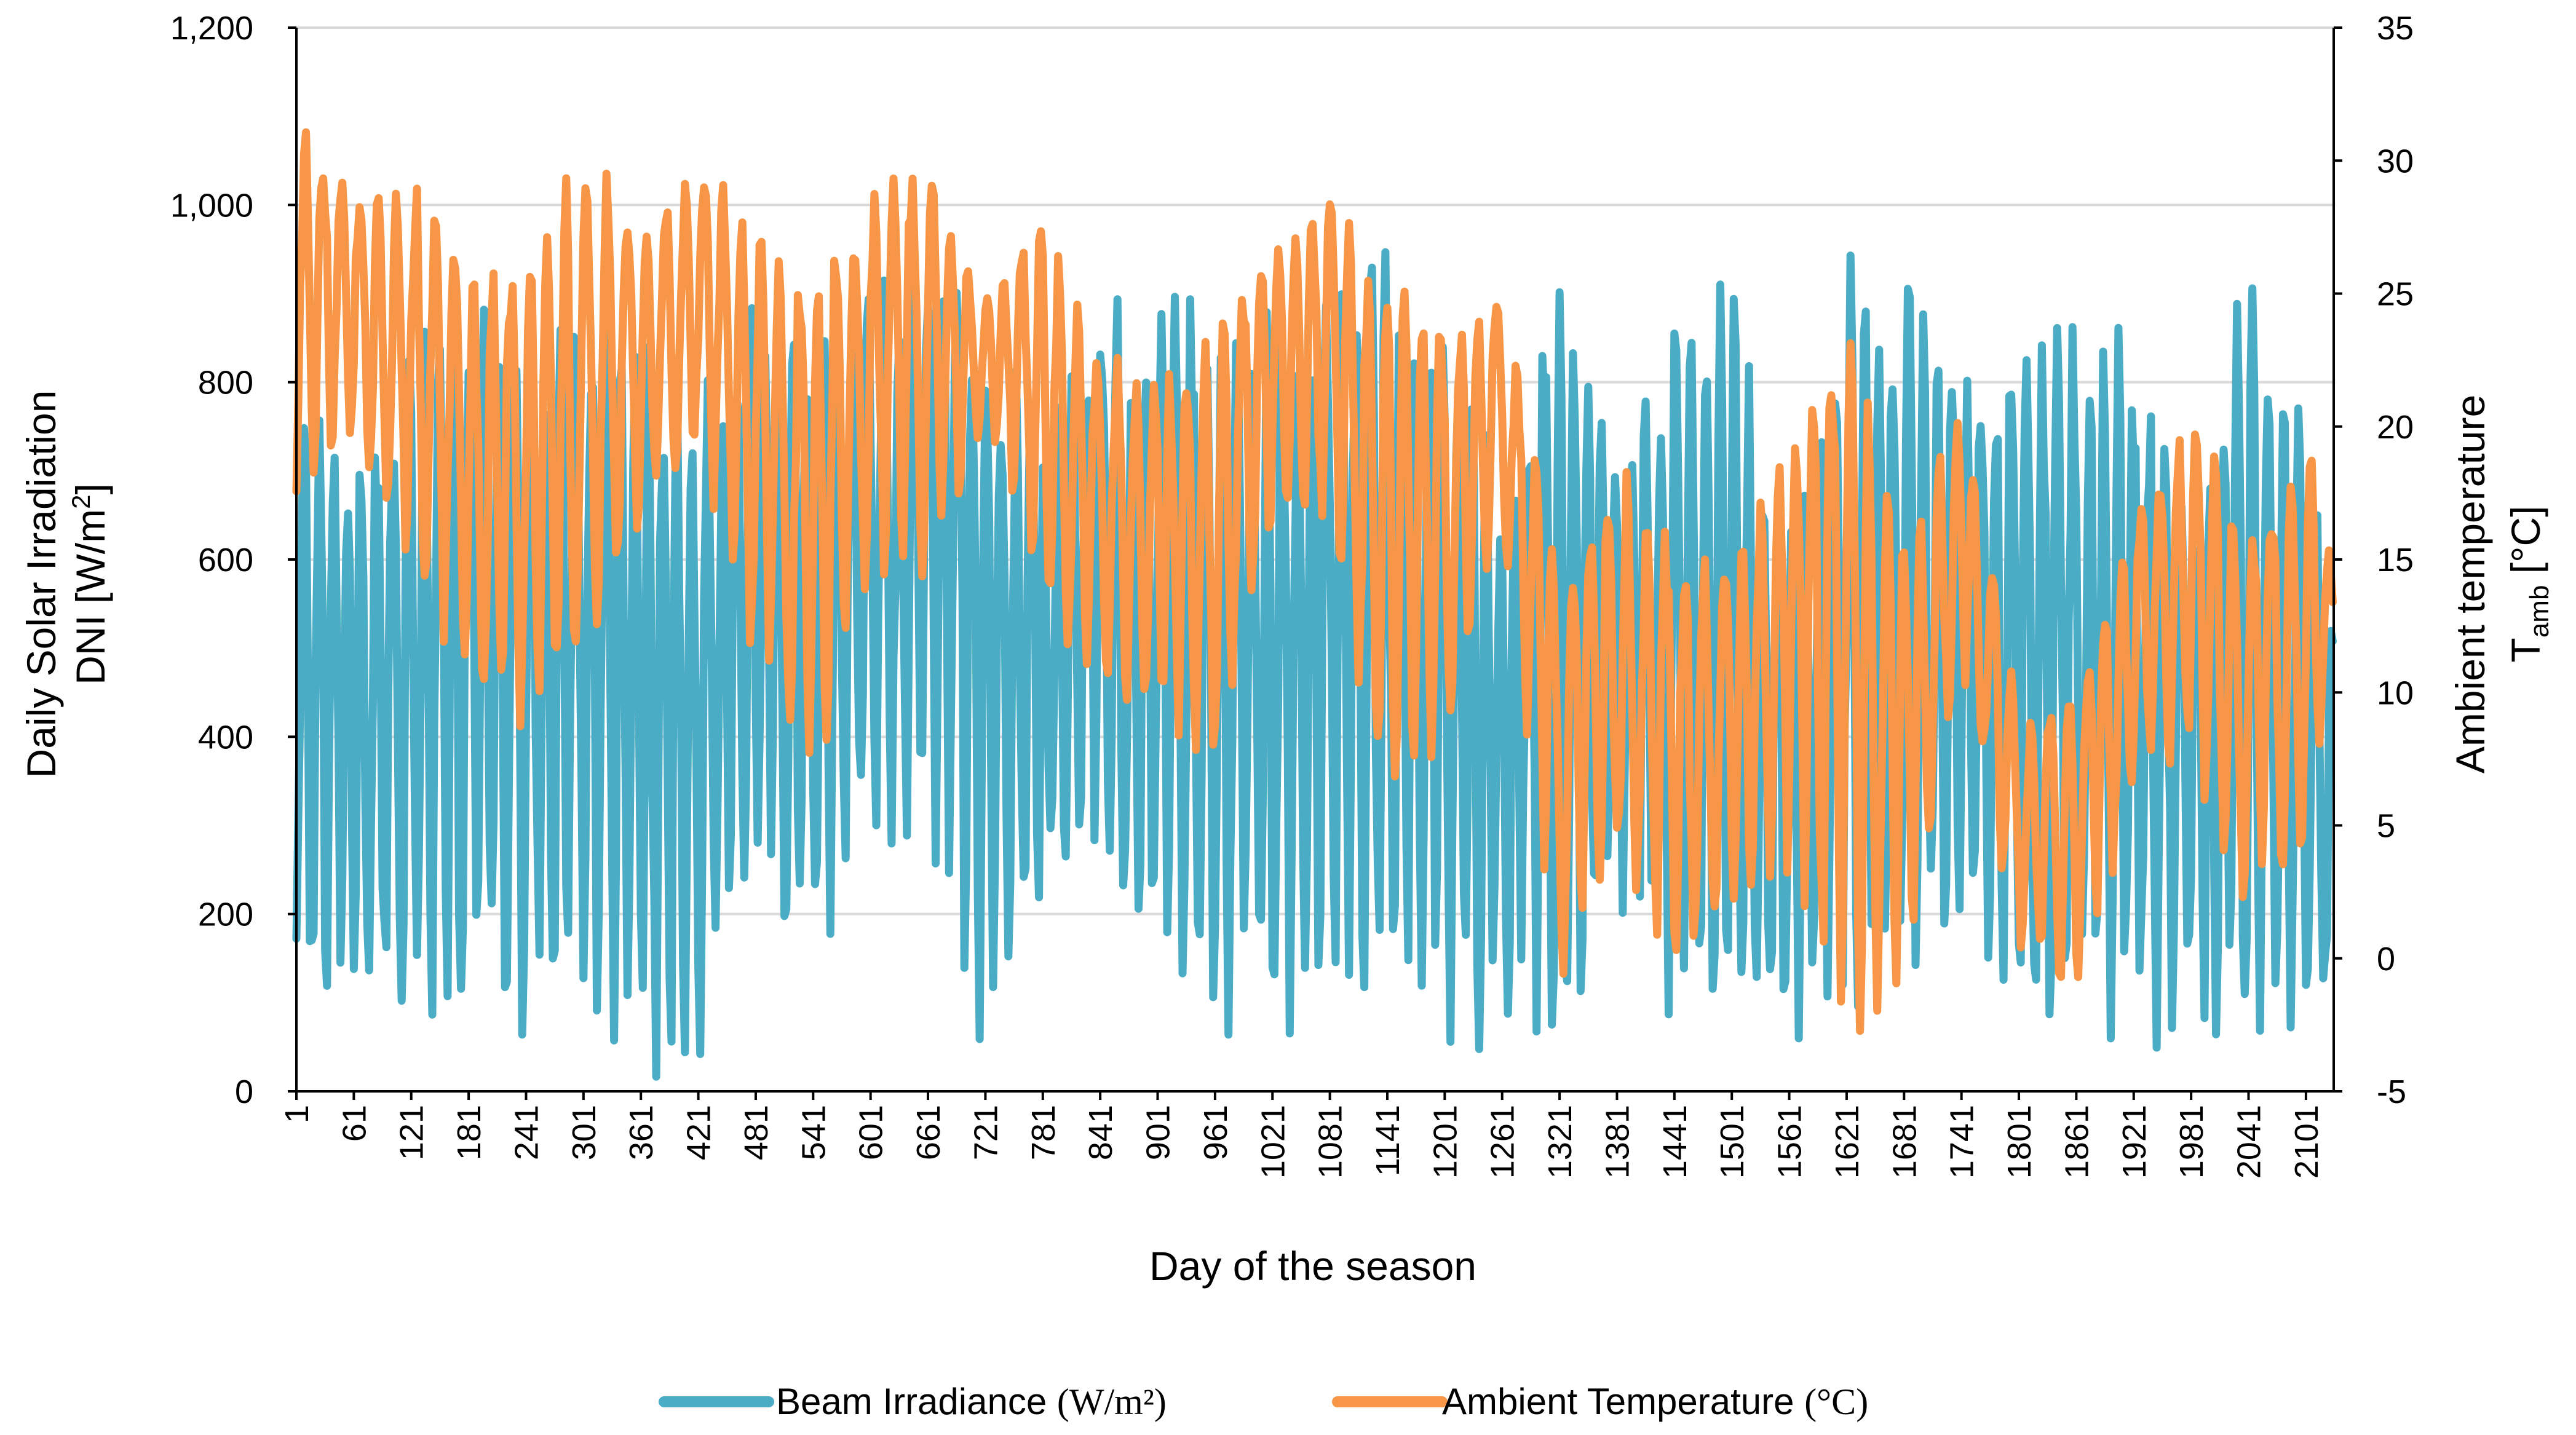  What do you see at coordinates (1561, 1142) in the screenshot?
I see `x-tick-label: 1321` at bounding box center [1561, 1142].